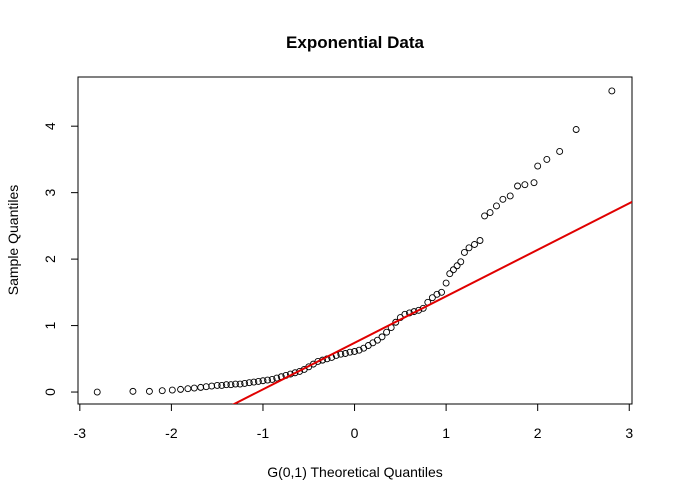  What do you see at coordinates (263, 433) in the screenshot?
I see `x-tick-label: -1` at bounding box center [263, 433].